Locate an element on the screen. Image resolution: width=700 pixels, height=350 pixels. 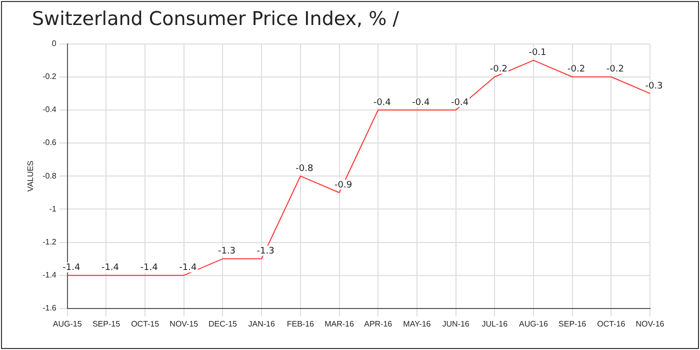
x-tick-label: MAY-16 is located at coordinates (417, 323).